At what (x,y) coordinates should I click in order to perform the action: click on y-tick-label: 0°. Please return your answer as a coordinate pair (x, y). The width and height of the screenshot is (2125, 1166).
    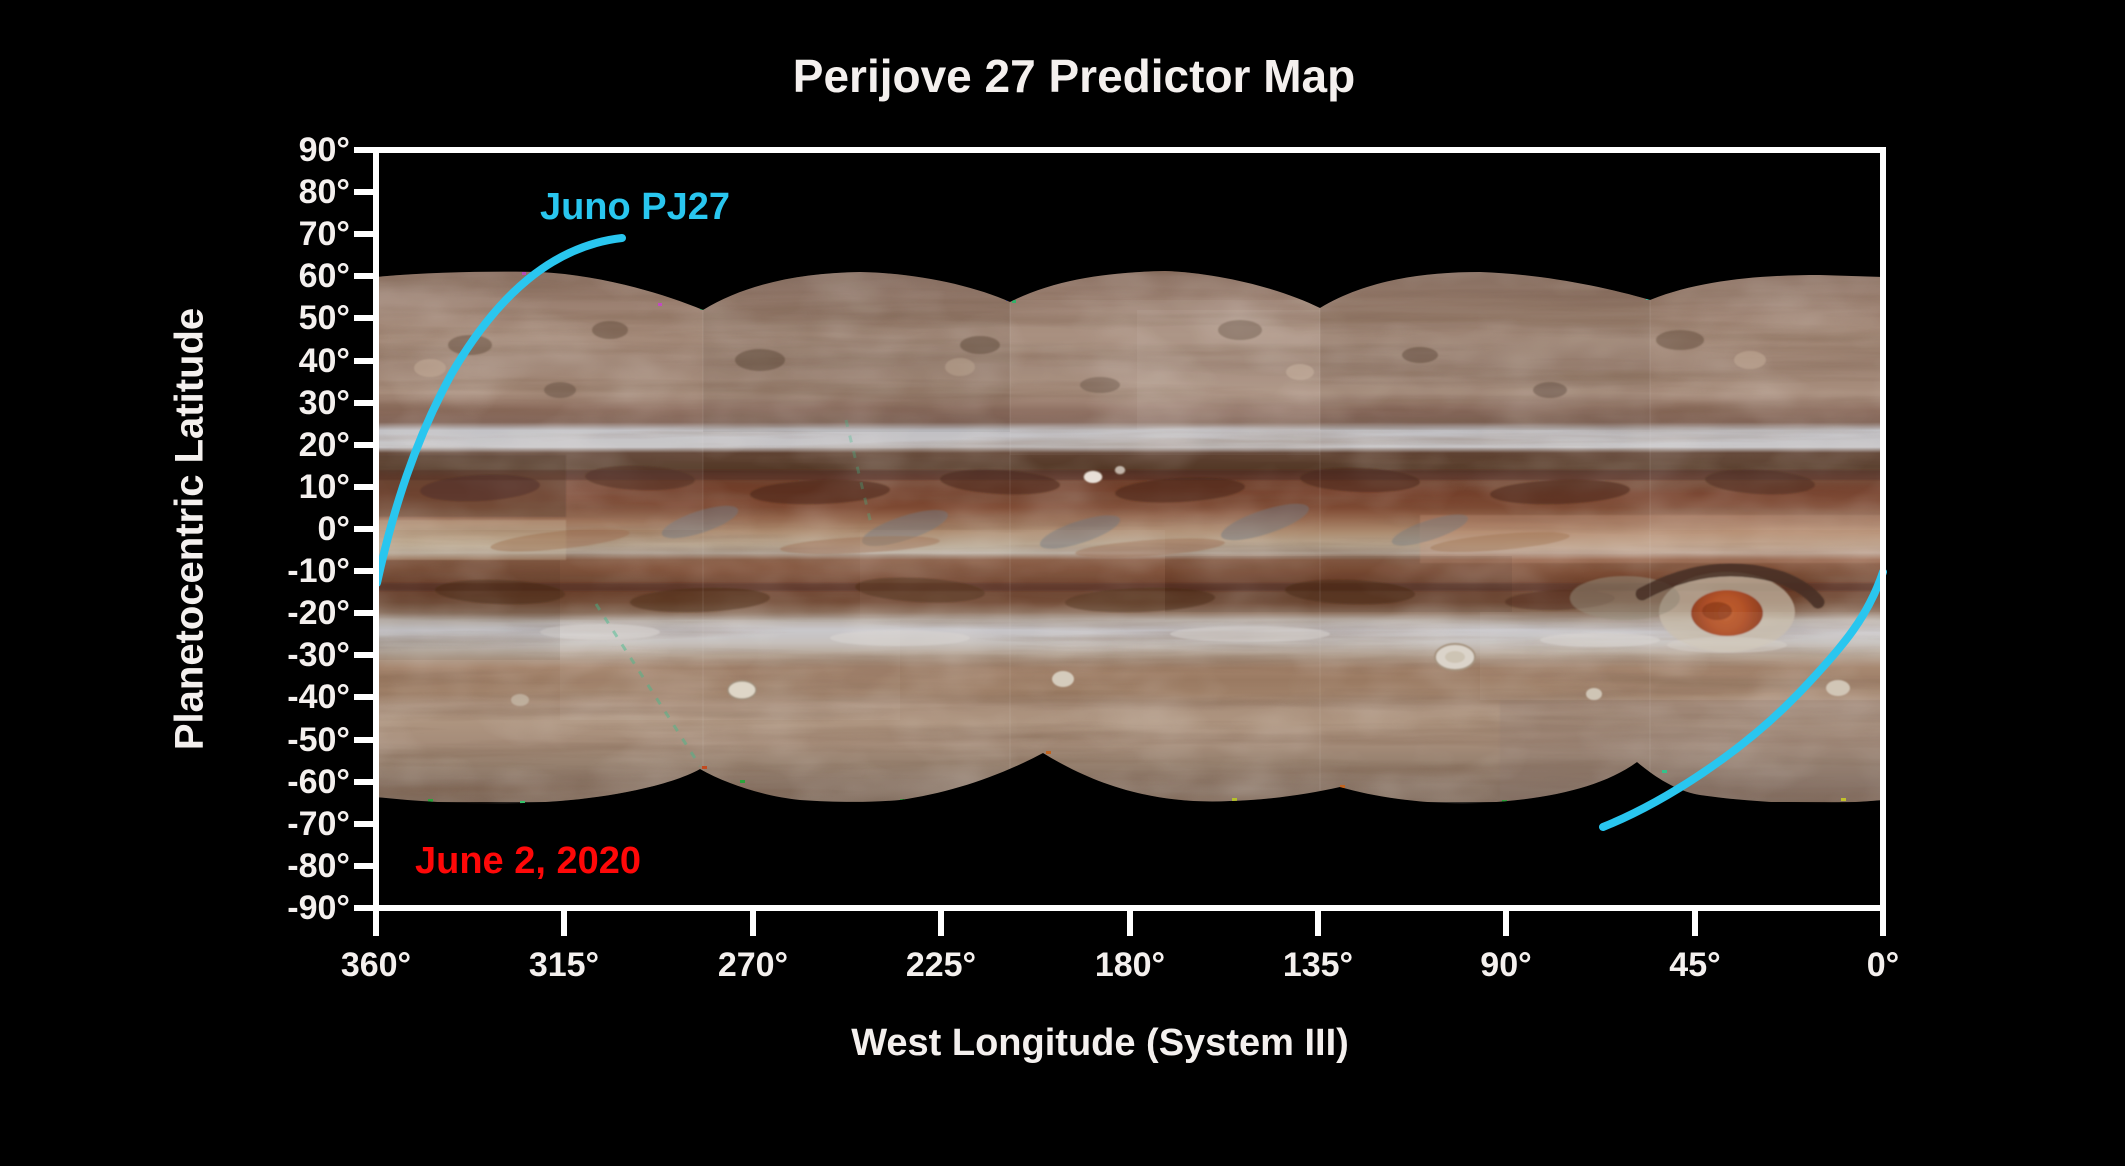
    Looking at the image, I should click on (333, 529).